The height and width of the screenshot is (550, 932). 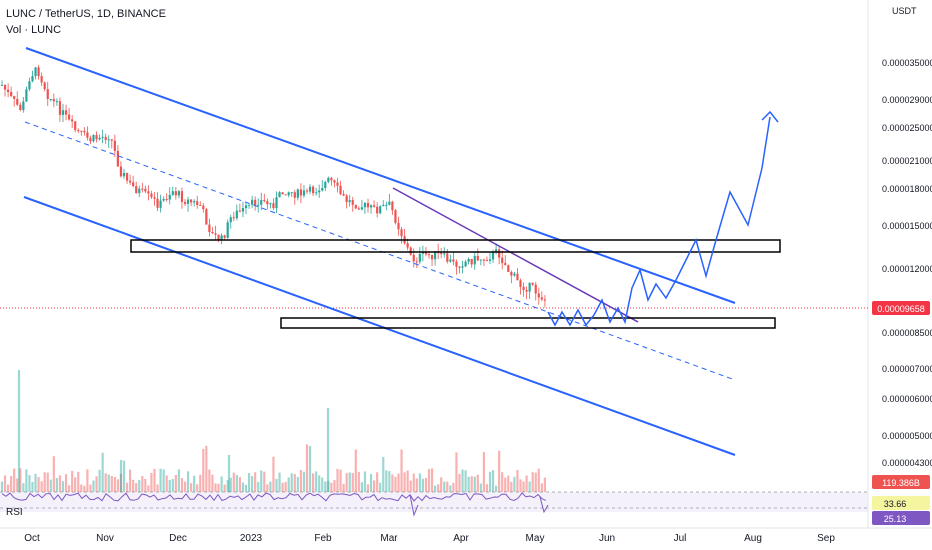 I want to click on price-tick-label: 0.000005000, so click(x=907, y=436).